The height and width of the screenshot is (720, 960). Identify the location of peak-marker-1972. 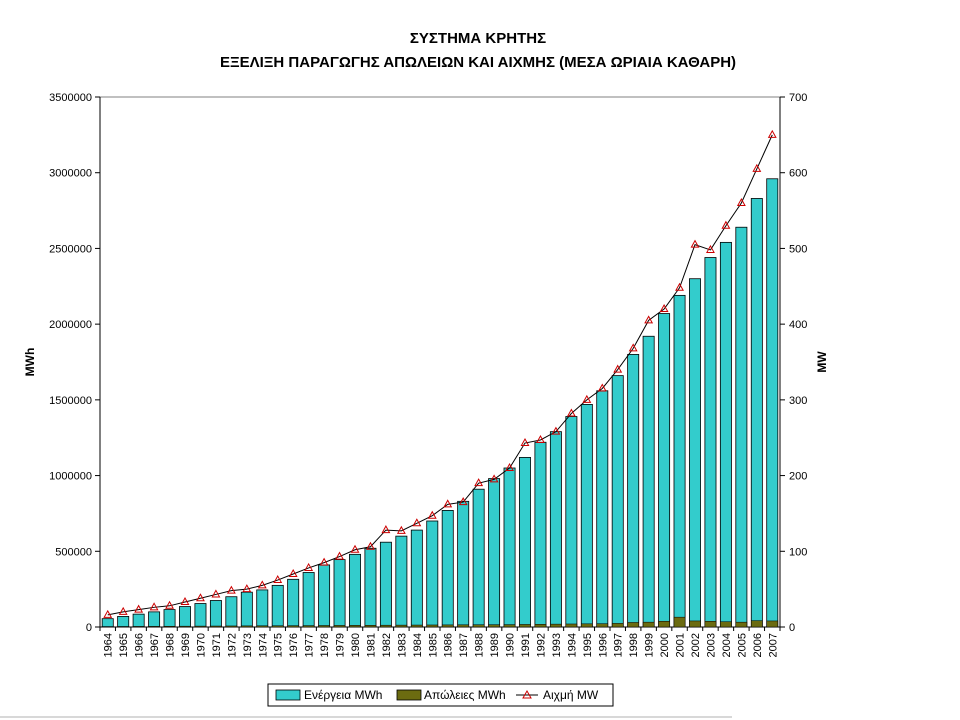
(231, 589).